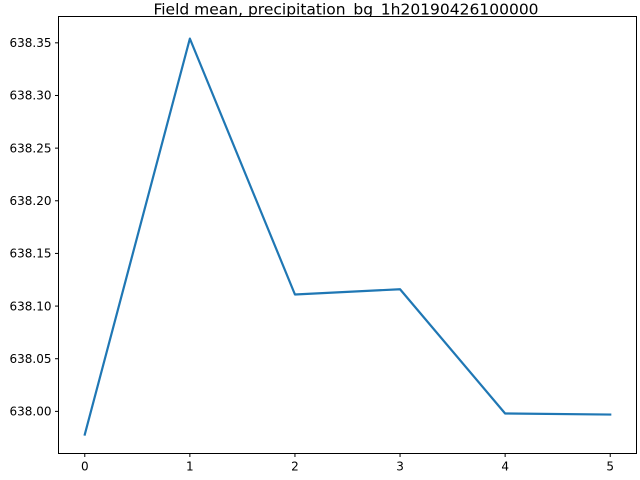 The width and height of the screenshot is (640, 480). Describe the element at coordinates (347, 463) in the screenshot. I see `x-axis: 0 1 2 3 4 5` at that location.